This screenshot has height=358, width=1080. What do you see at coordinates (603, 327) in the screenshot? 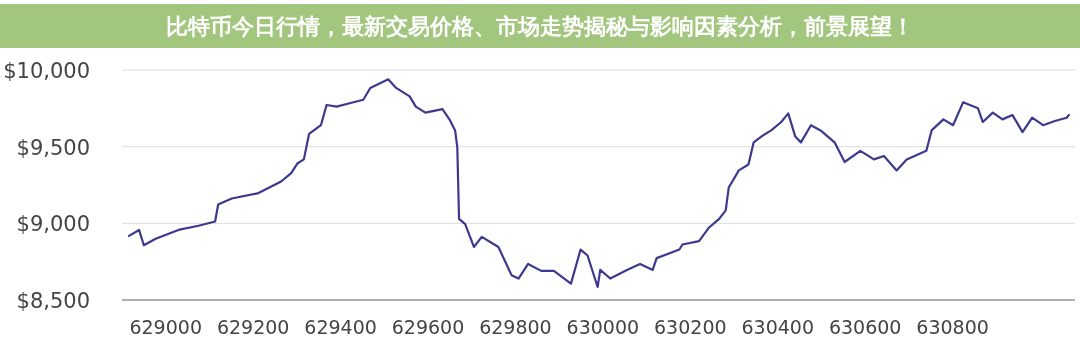
I see `x-tick-label: 630000` at bounding box center [603, 327].